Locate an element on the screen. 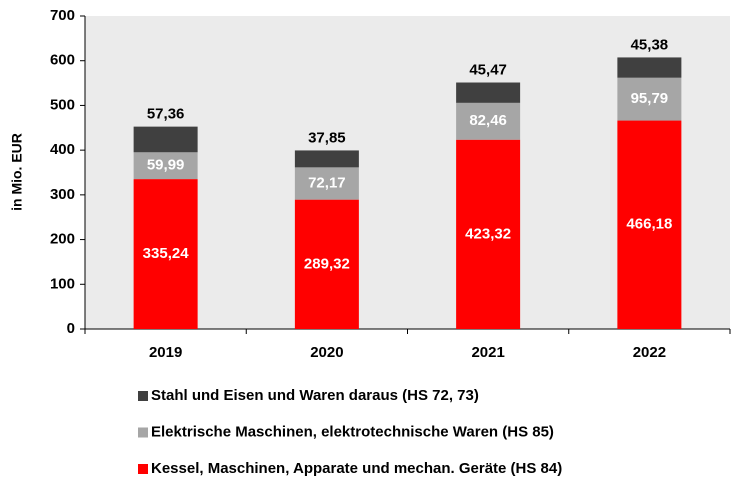 The height and width of the screenshot is (481, 737). y-tick-label: 100 is located at coordinates (62, 283).